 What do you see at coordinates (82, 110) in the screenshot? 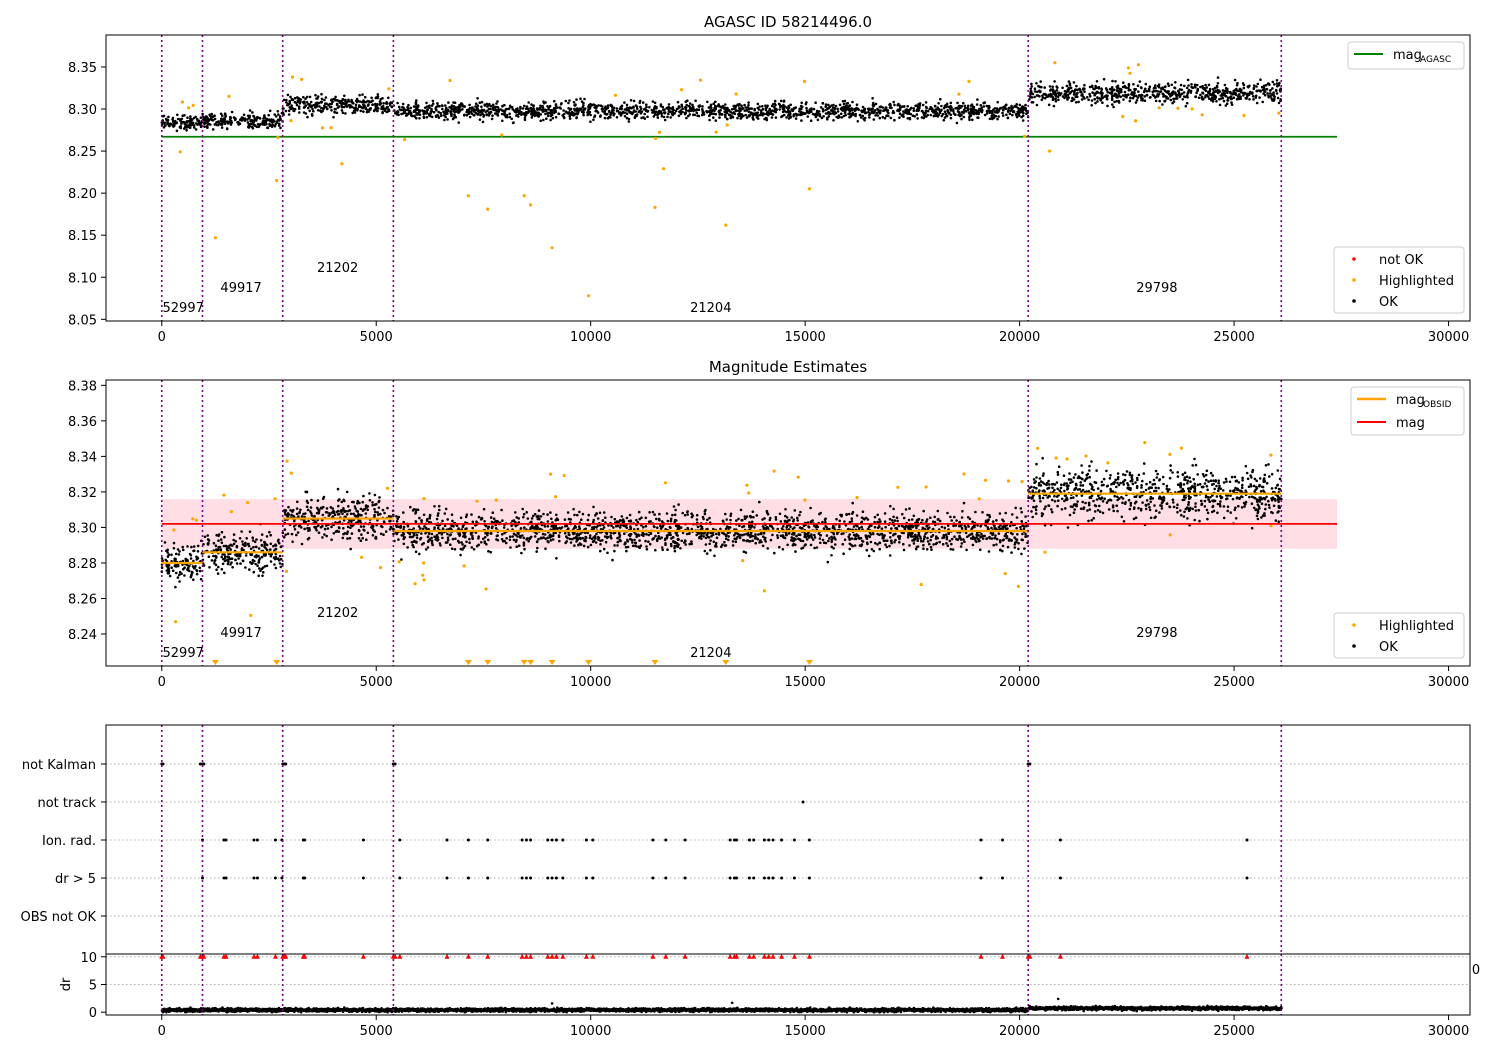
I see `y-tick-label: 8.30` at bounding box center [82, 110].